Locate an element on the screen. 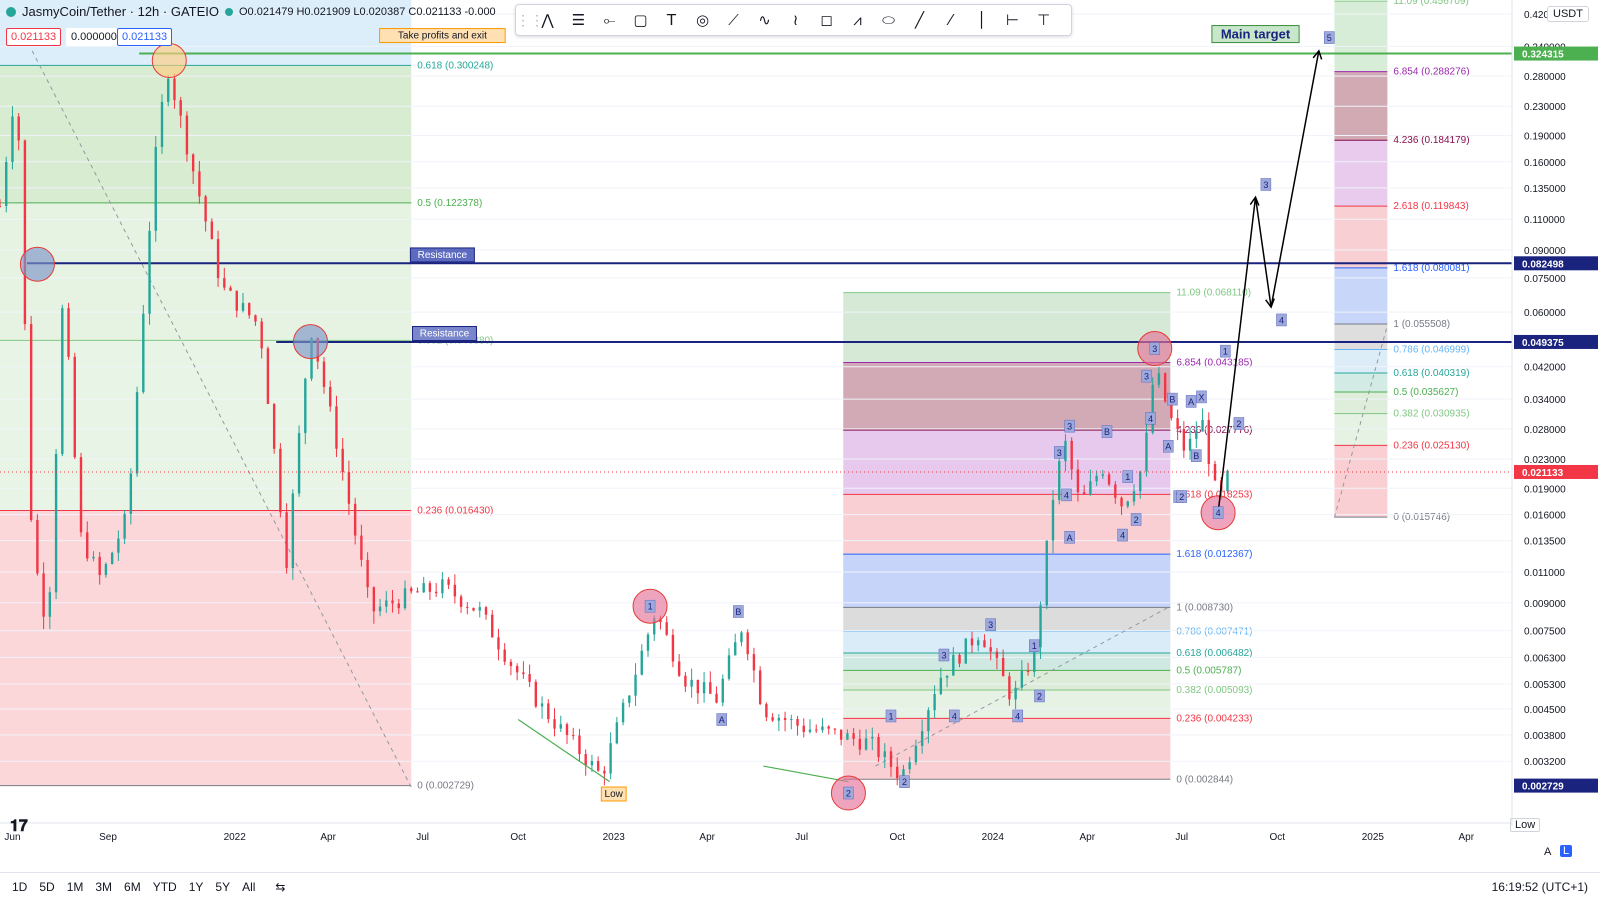 This screenshot has height=901, width=1600. horizontal-ray-icon: ⟜ is located at coordinates (609, 20).